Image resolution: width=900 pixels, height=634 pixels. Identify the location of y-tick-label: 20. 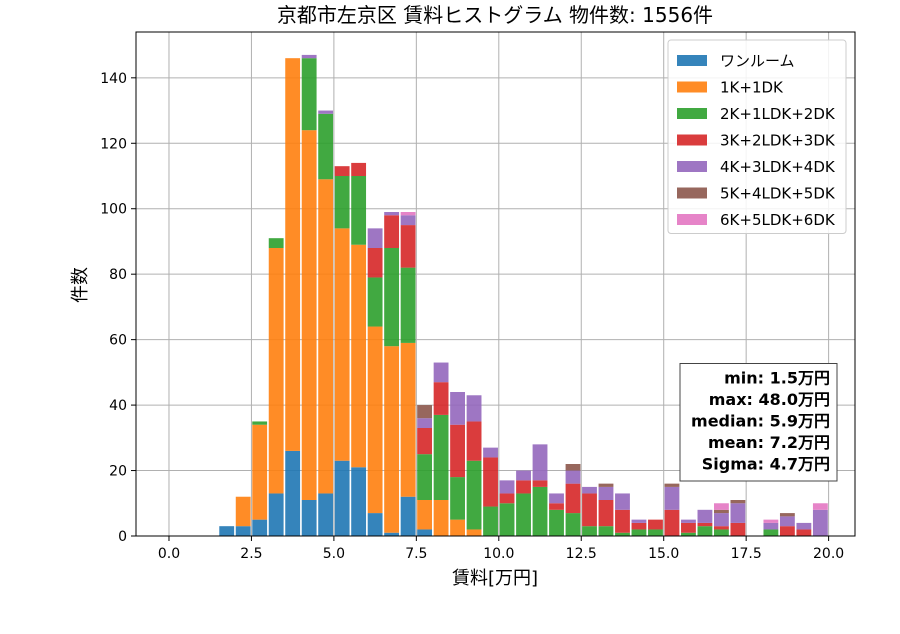
(118, 472).